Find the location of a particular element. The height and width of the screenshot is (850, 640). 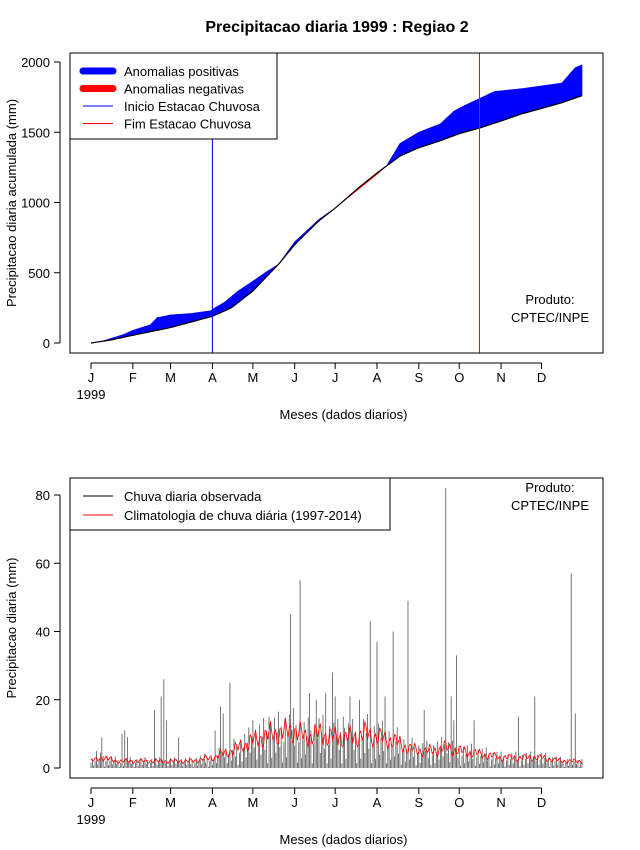

legend-label: Anomalias positivas is located at coordinates (181, 71).